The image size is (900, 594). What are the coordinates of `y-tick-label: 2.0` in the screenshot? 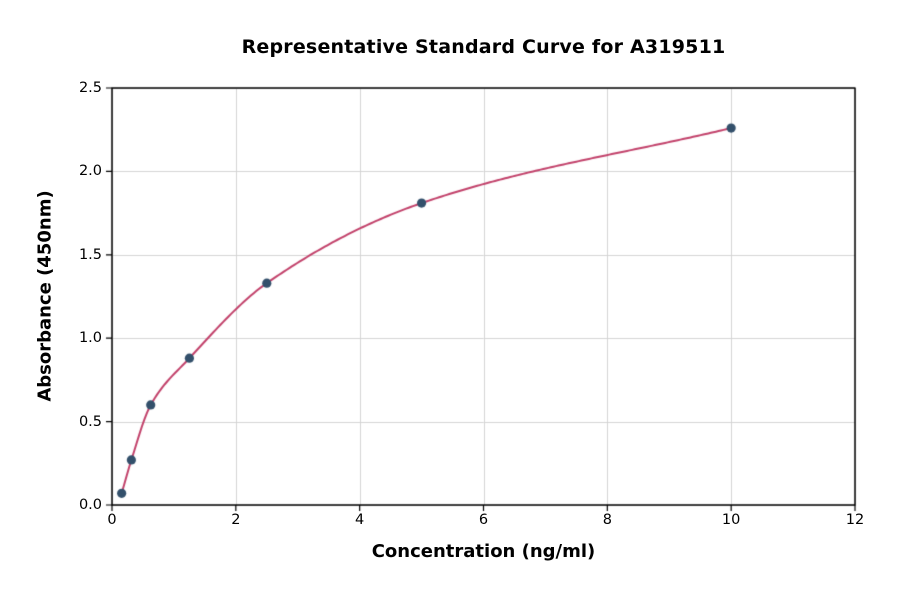 It's located at (90, 171).